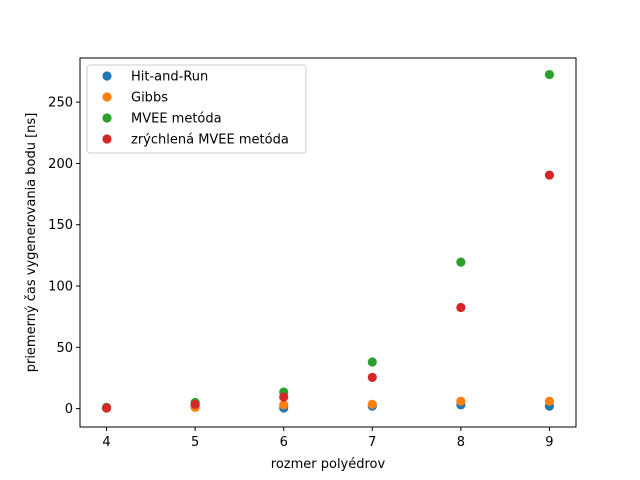 The image size is (640, 480). I want to click on x-tick-label: 5, so click(195, 442).